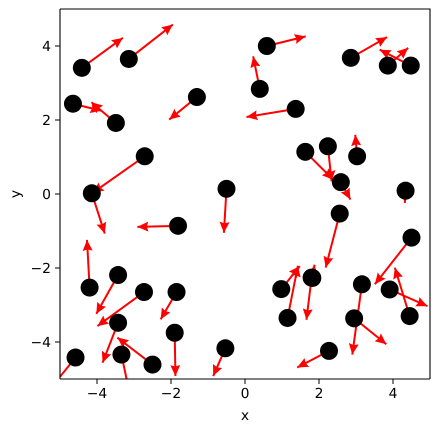 Image resolution: width=439 pixels, height=432 pixels. Describe the element at coordinates (393, 394) in the screenshot. I see `x-tick-label: 4` at that location.